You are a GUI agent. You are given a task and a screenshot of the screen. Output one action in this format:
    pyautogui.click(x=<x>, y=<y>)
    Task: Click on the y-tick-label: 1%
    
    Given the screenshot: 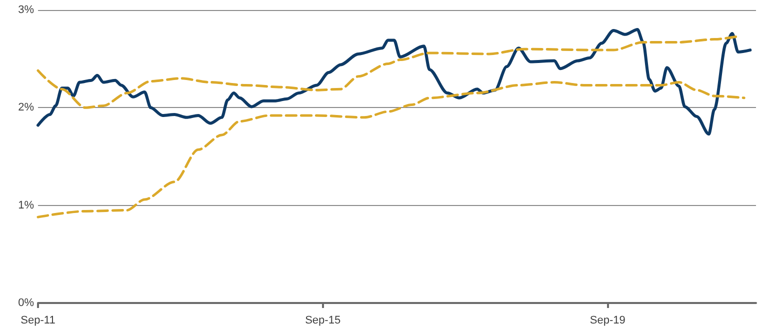 What is the action you would take?
    pyautogui.click(x=26, y=205)
    